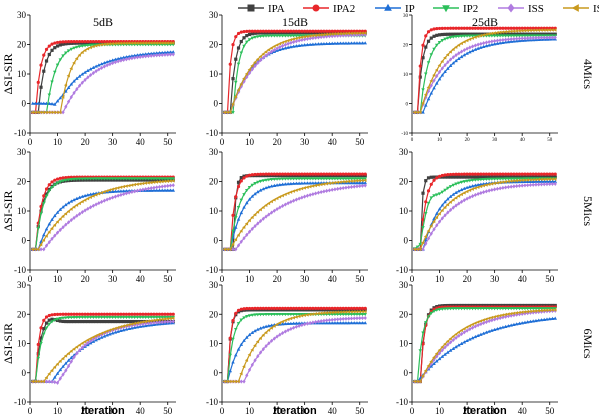 This screenshot has width=599, height=417. I want to click on series-ipa2, so click(485, 211).